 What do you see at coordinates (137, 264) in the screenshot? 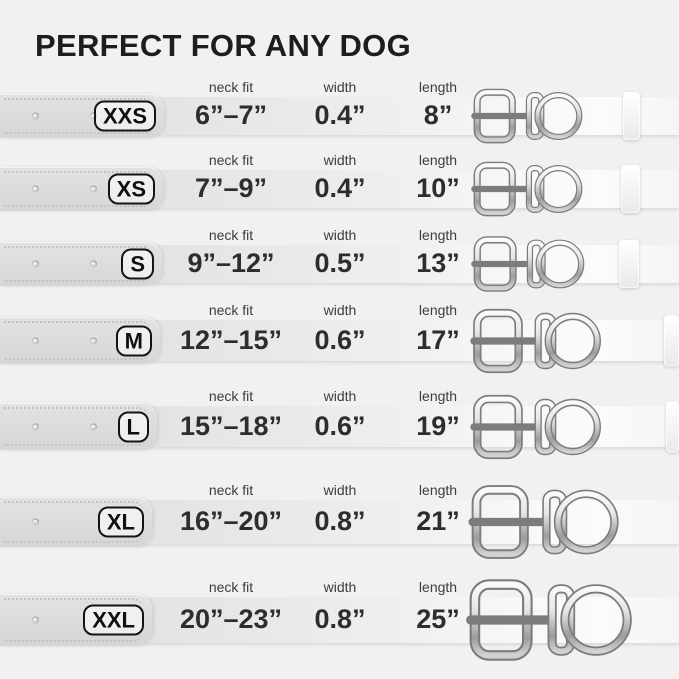
I see `size-badge: S` at bounding box center [137, 264].